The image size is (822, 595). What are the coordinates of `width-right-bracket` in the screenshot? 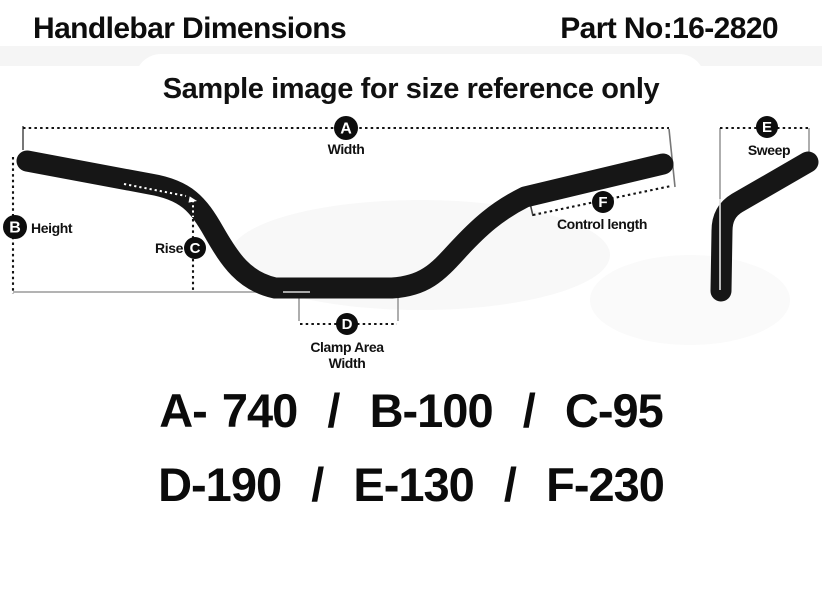 It's located at (672, 158).